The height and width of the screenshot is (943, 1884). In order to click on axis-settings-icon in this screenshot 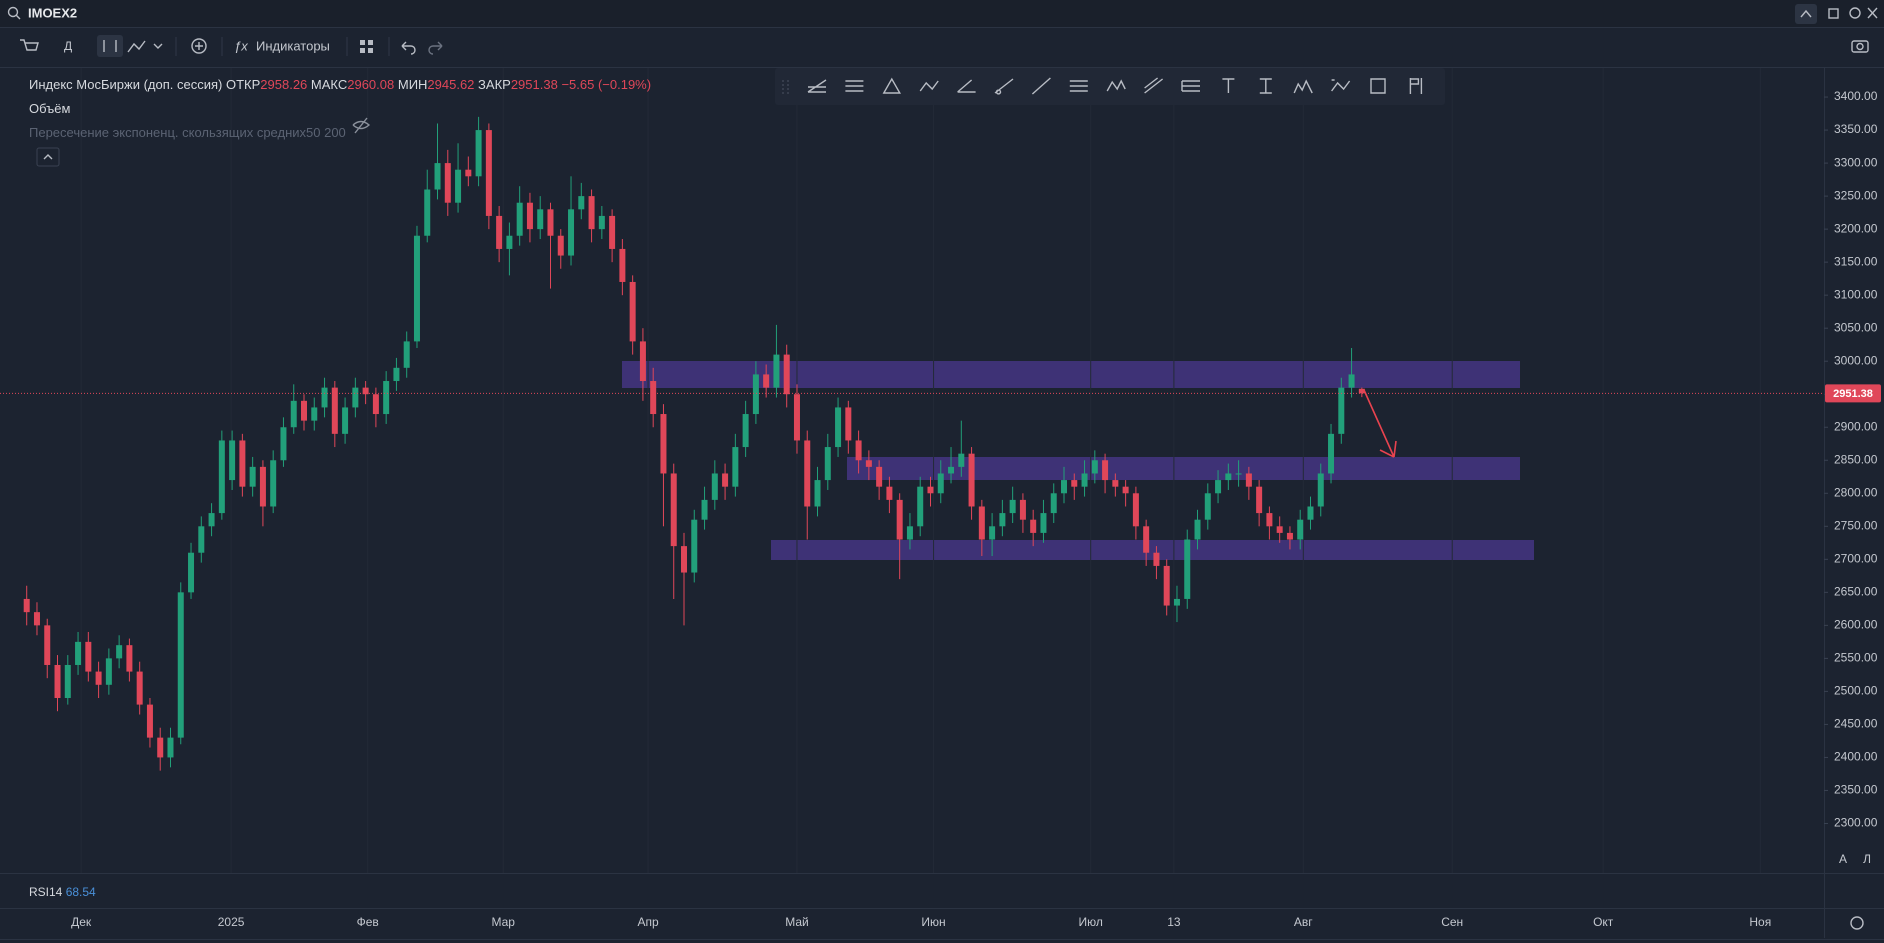, I will do `click(1857, 923)`.